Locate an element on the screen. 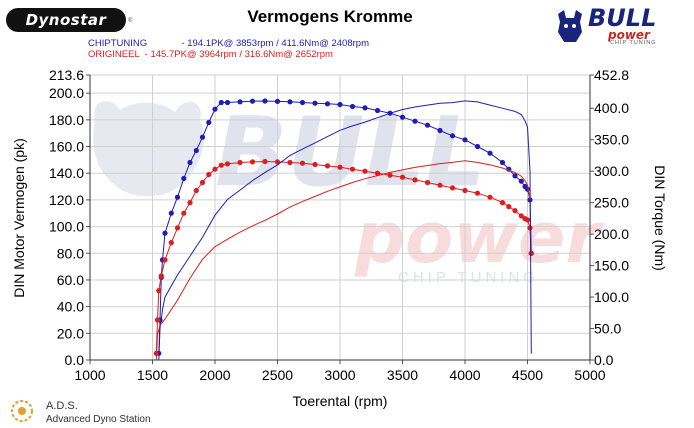 The width and height of the screenshot is (694, 428). chart-title: Vermogens Kromme is located at coordinates (330, 16).